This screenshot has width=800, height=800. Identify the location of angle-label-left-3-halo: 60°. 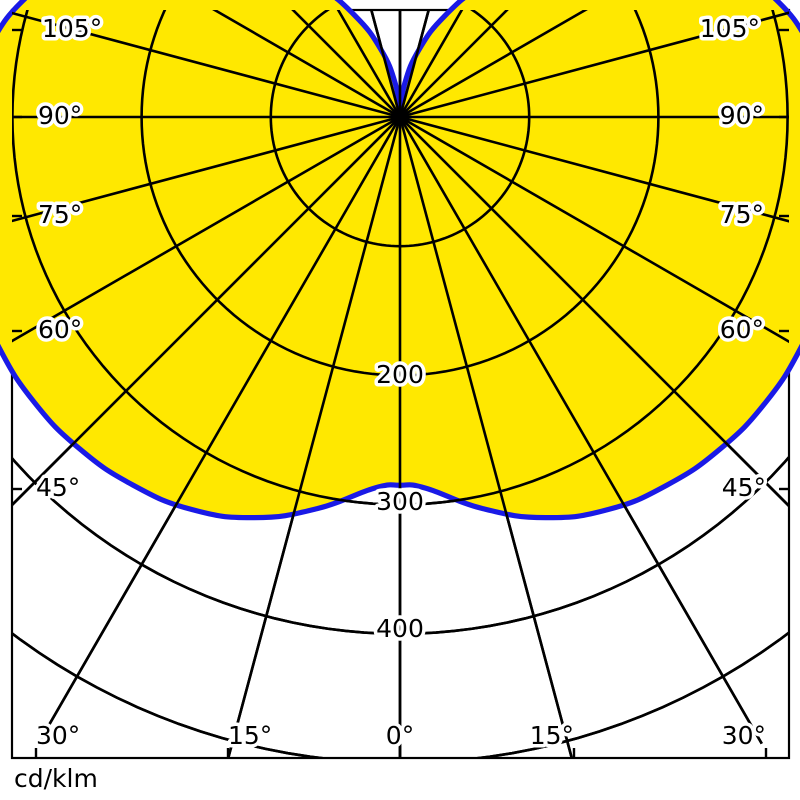
(60, 329).